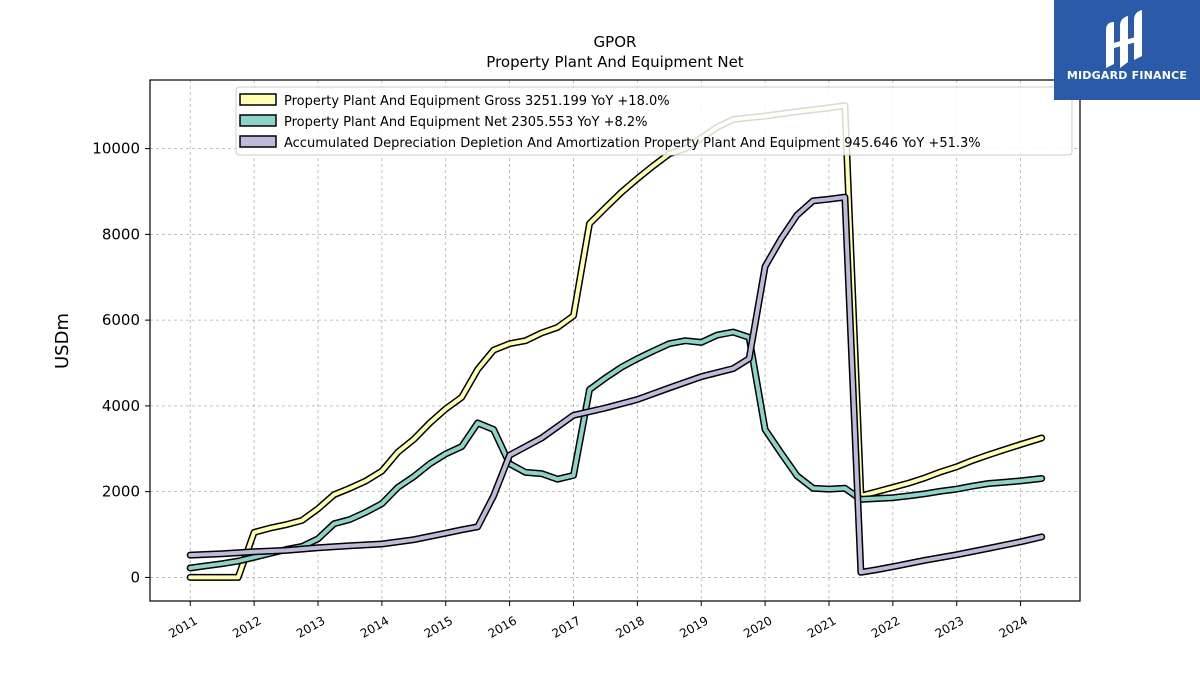  What do you see at coordinates (1127, 75) in the screenshot?
I see `brand-name: MIDGARD FINANCE` at bounding box center [1127, 75].